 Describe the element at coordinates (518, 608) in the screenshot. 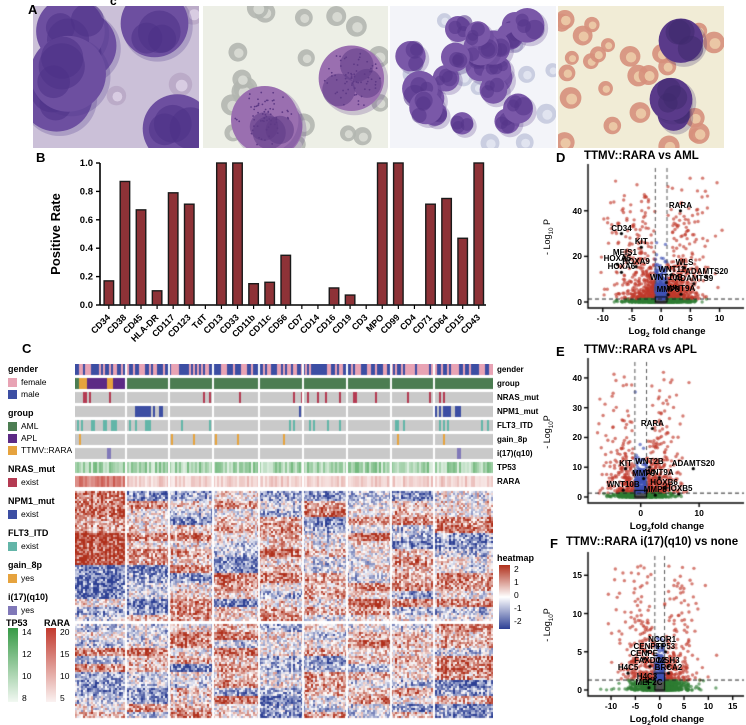

I see `heatmap-colorbar-tick: -1` at that location.